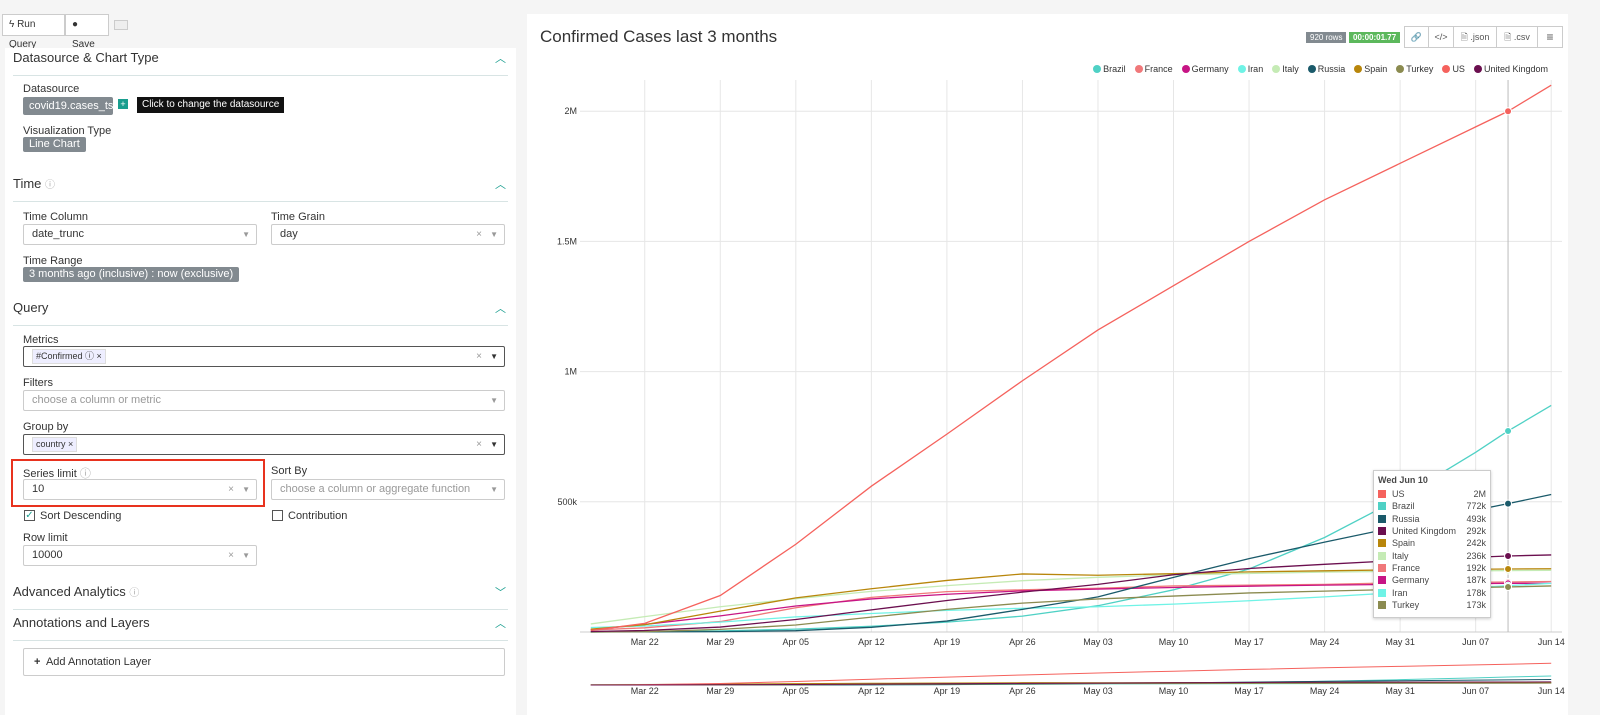 The height and width of the screenshot is (715, 1600). What do you see at coordinates (500, 593) in the screenshot?
I see `chevron-down-icon: ﹀` at bounding box center [500, 593].